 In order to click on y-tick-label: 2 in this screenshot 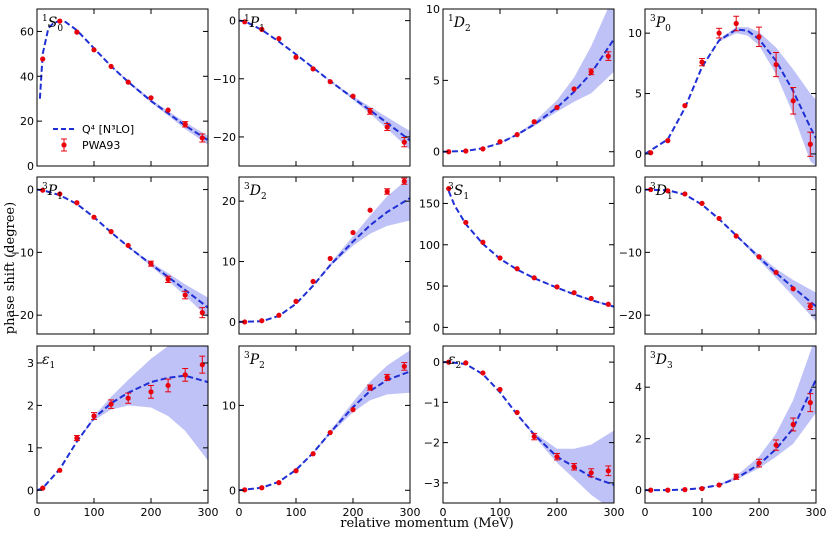, I will do `click(30, 405)`.